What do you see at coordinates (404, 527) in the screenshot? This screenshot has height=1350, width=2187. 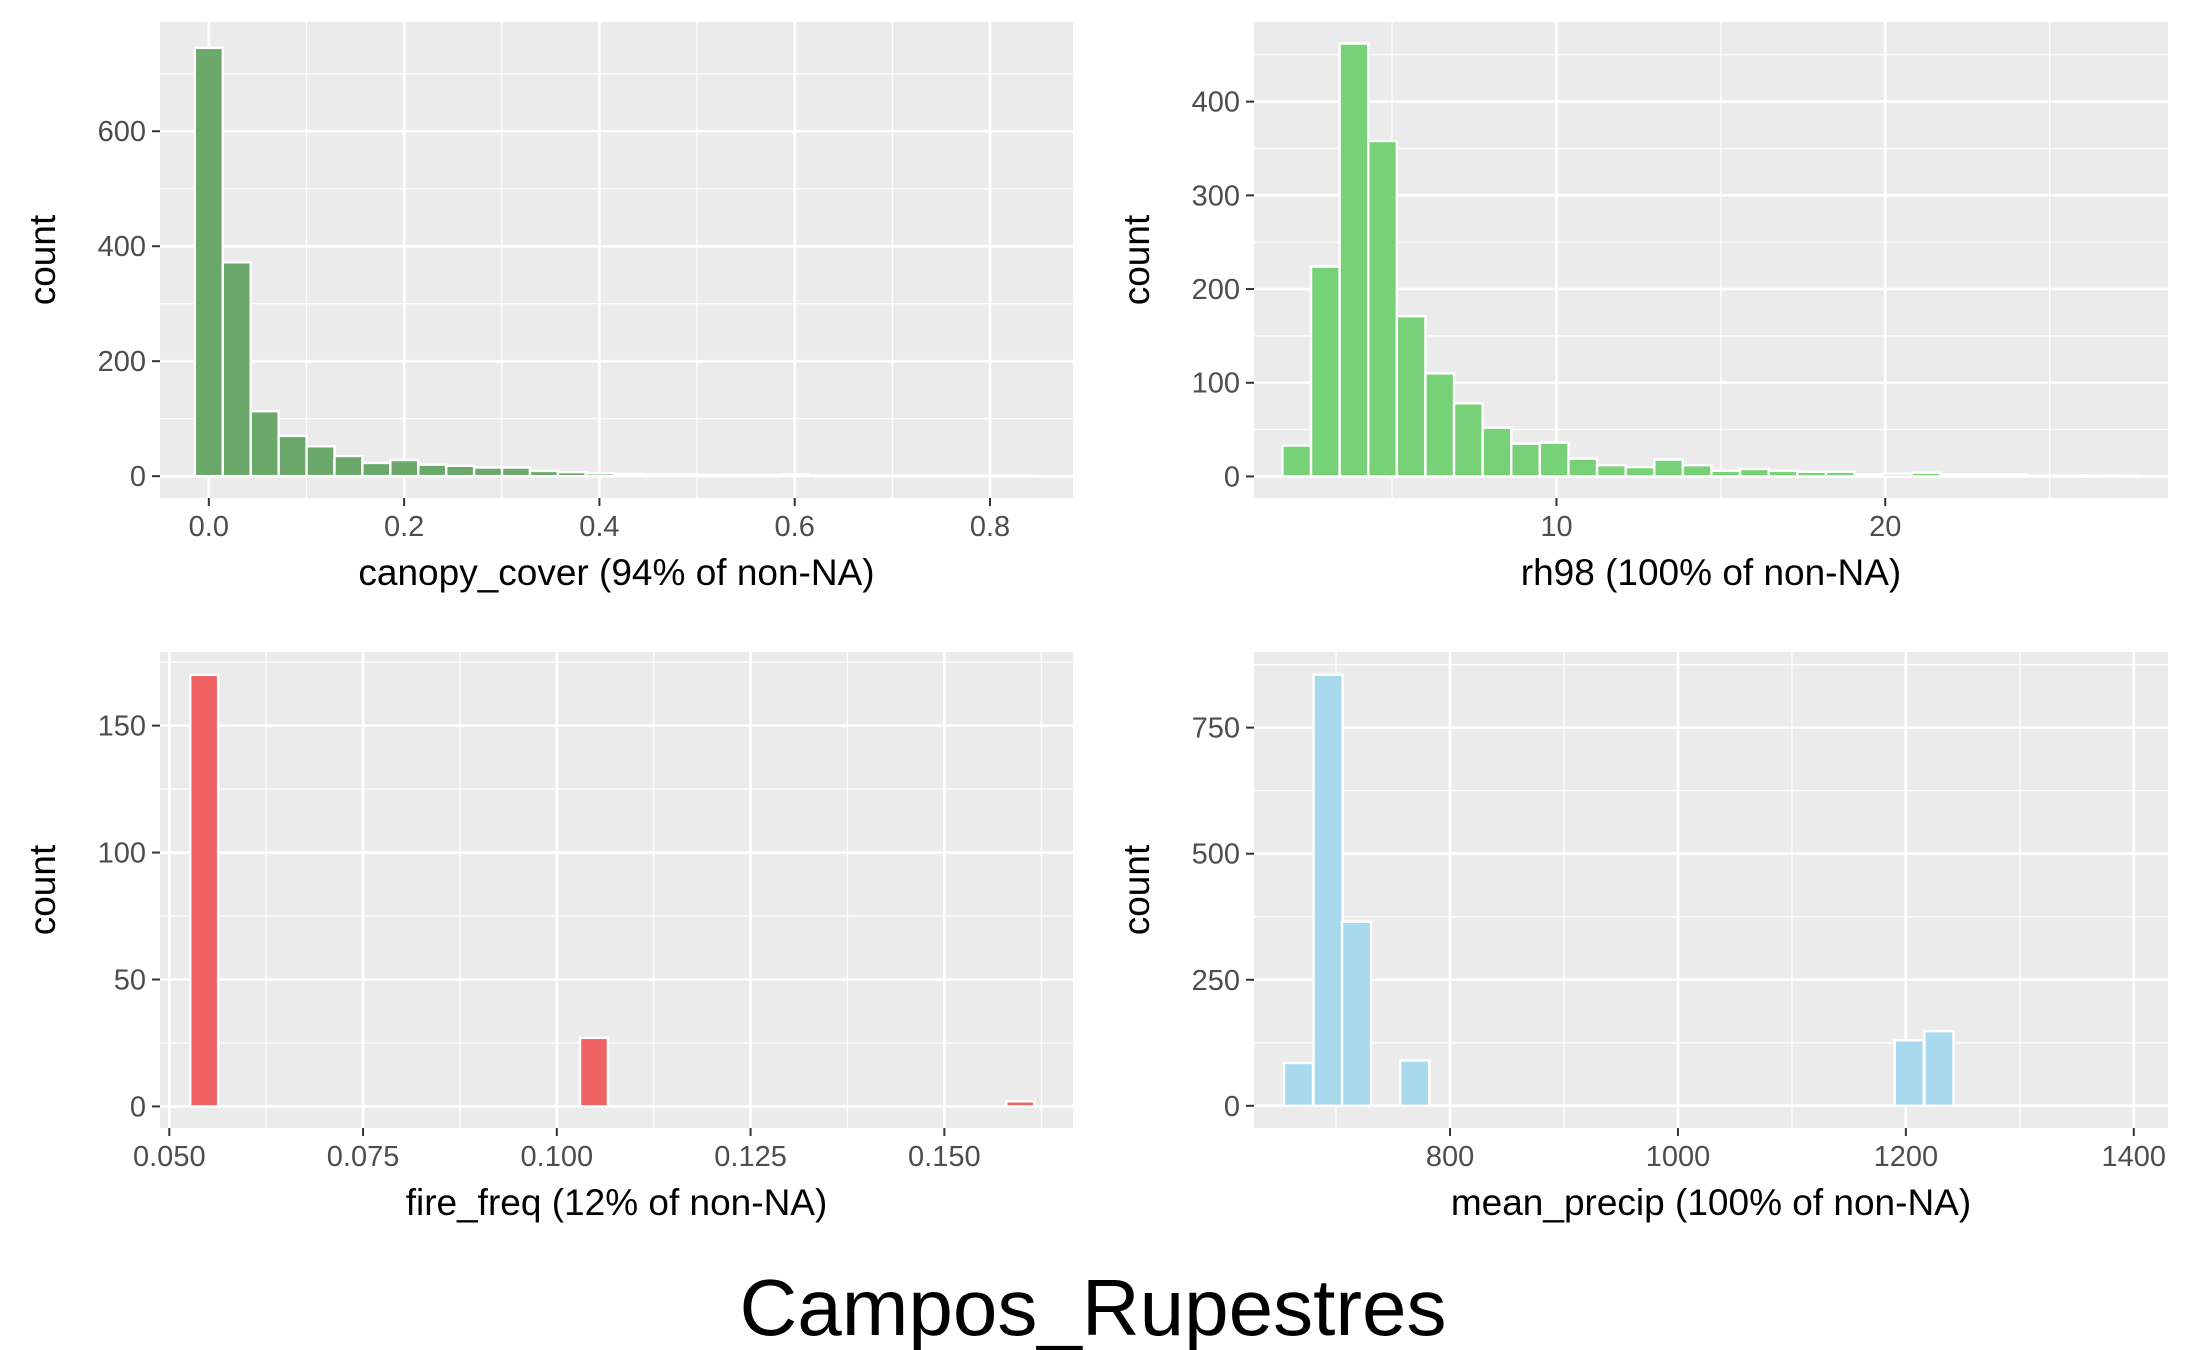 I see `x-tick-label: 0.2` at bounding box center [404, 527].